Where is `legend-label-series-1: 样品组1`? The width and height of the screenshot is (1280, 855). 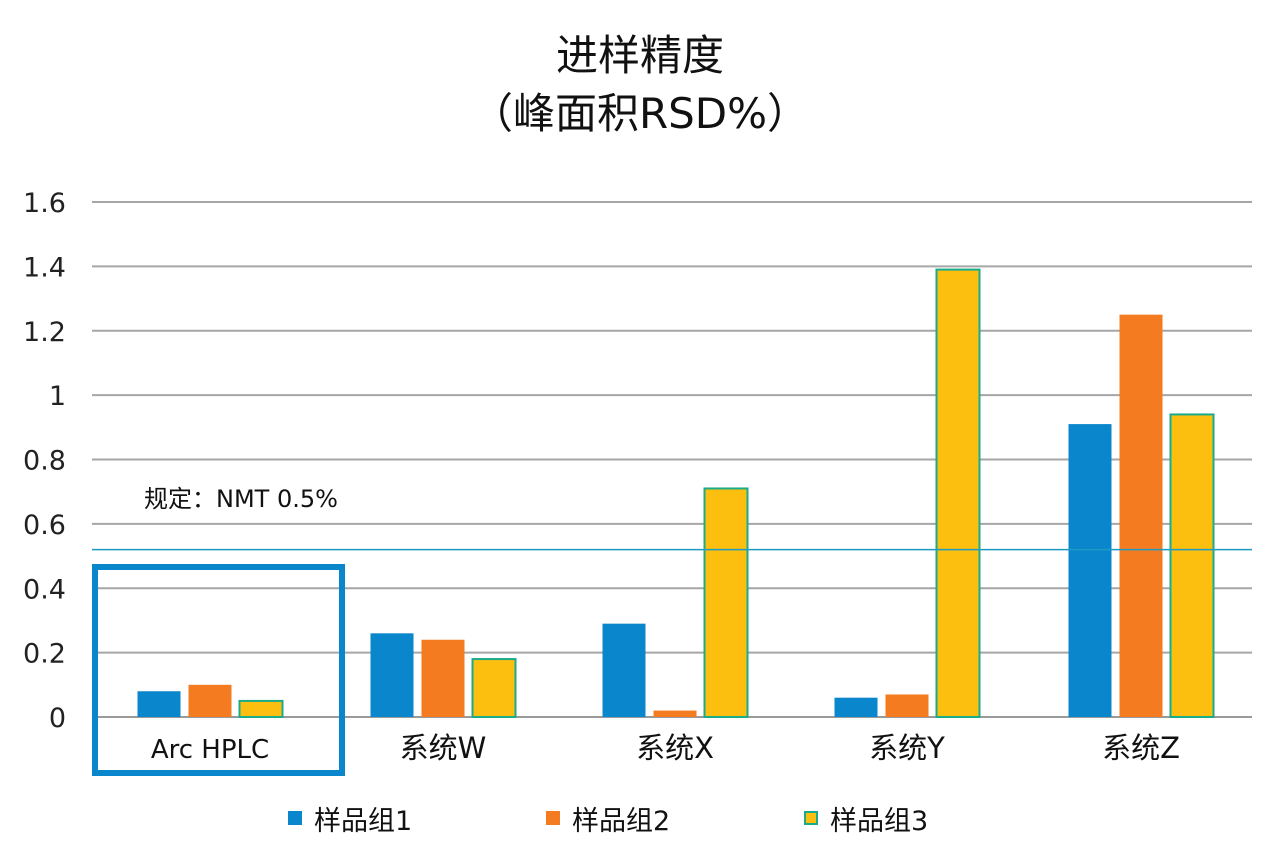
legend-label-series-1: 样品组1 is located at coordinates (363, 821).